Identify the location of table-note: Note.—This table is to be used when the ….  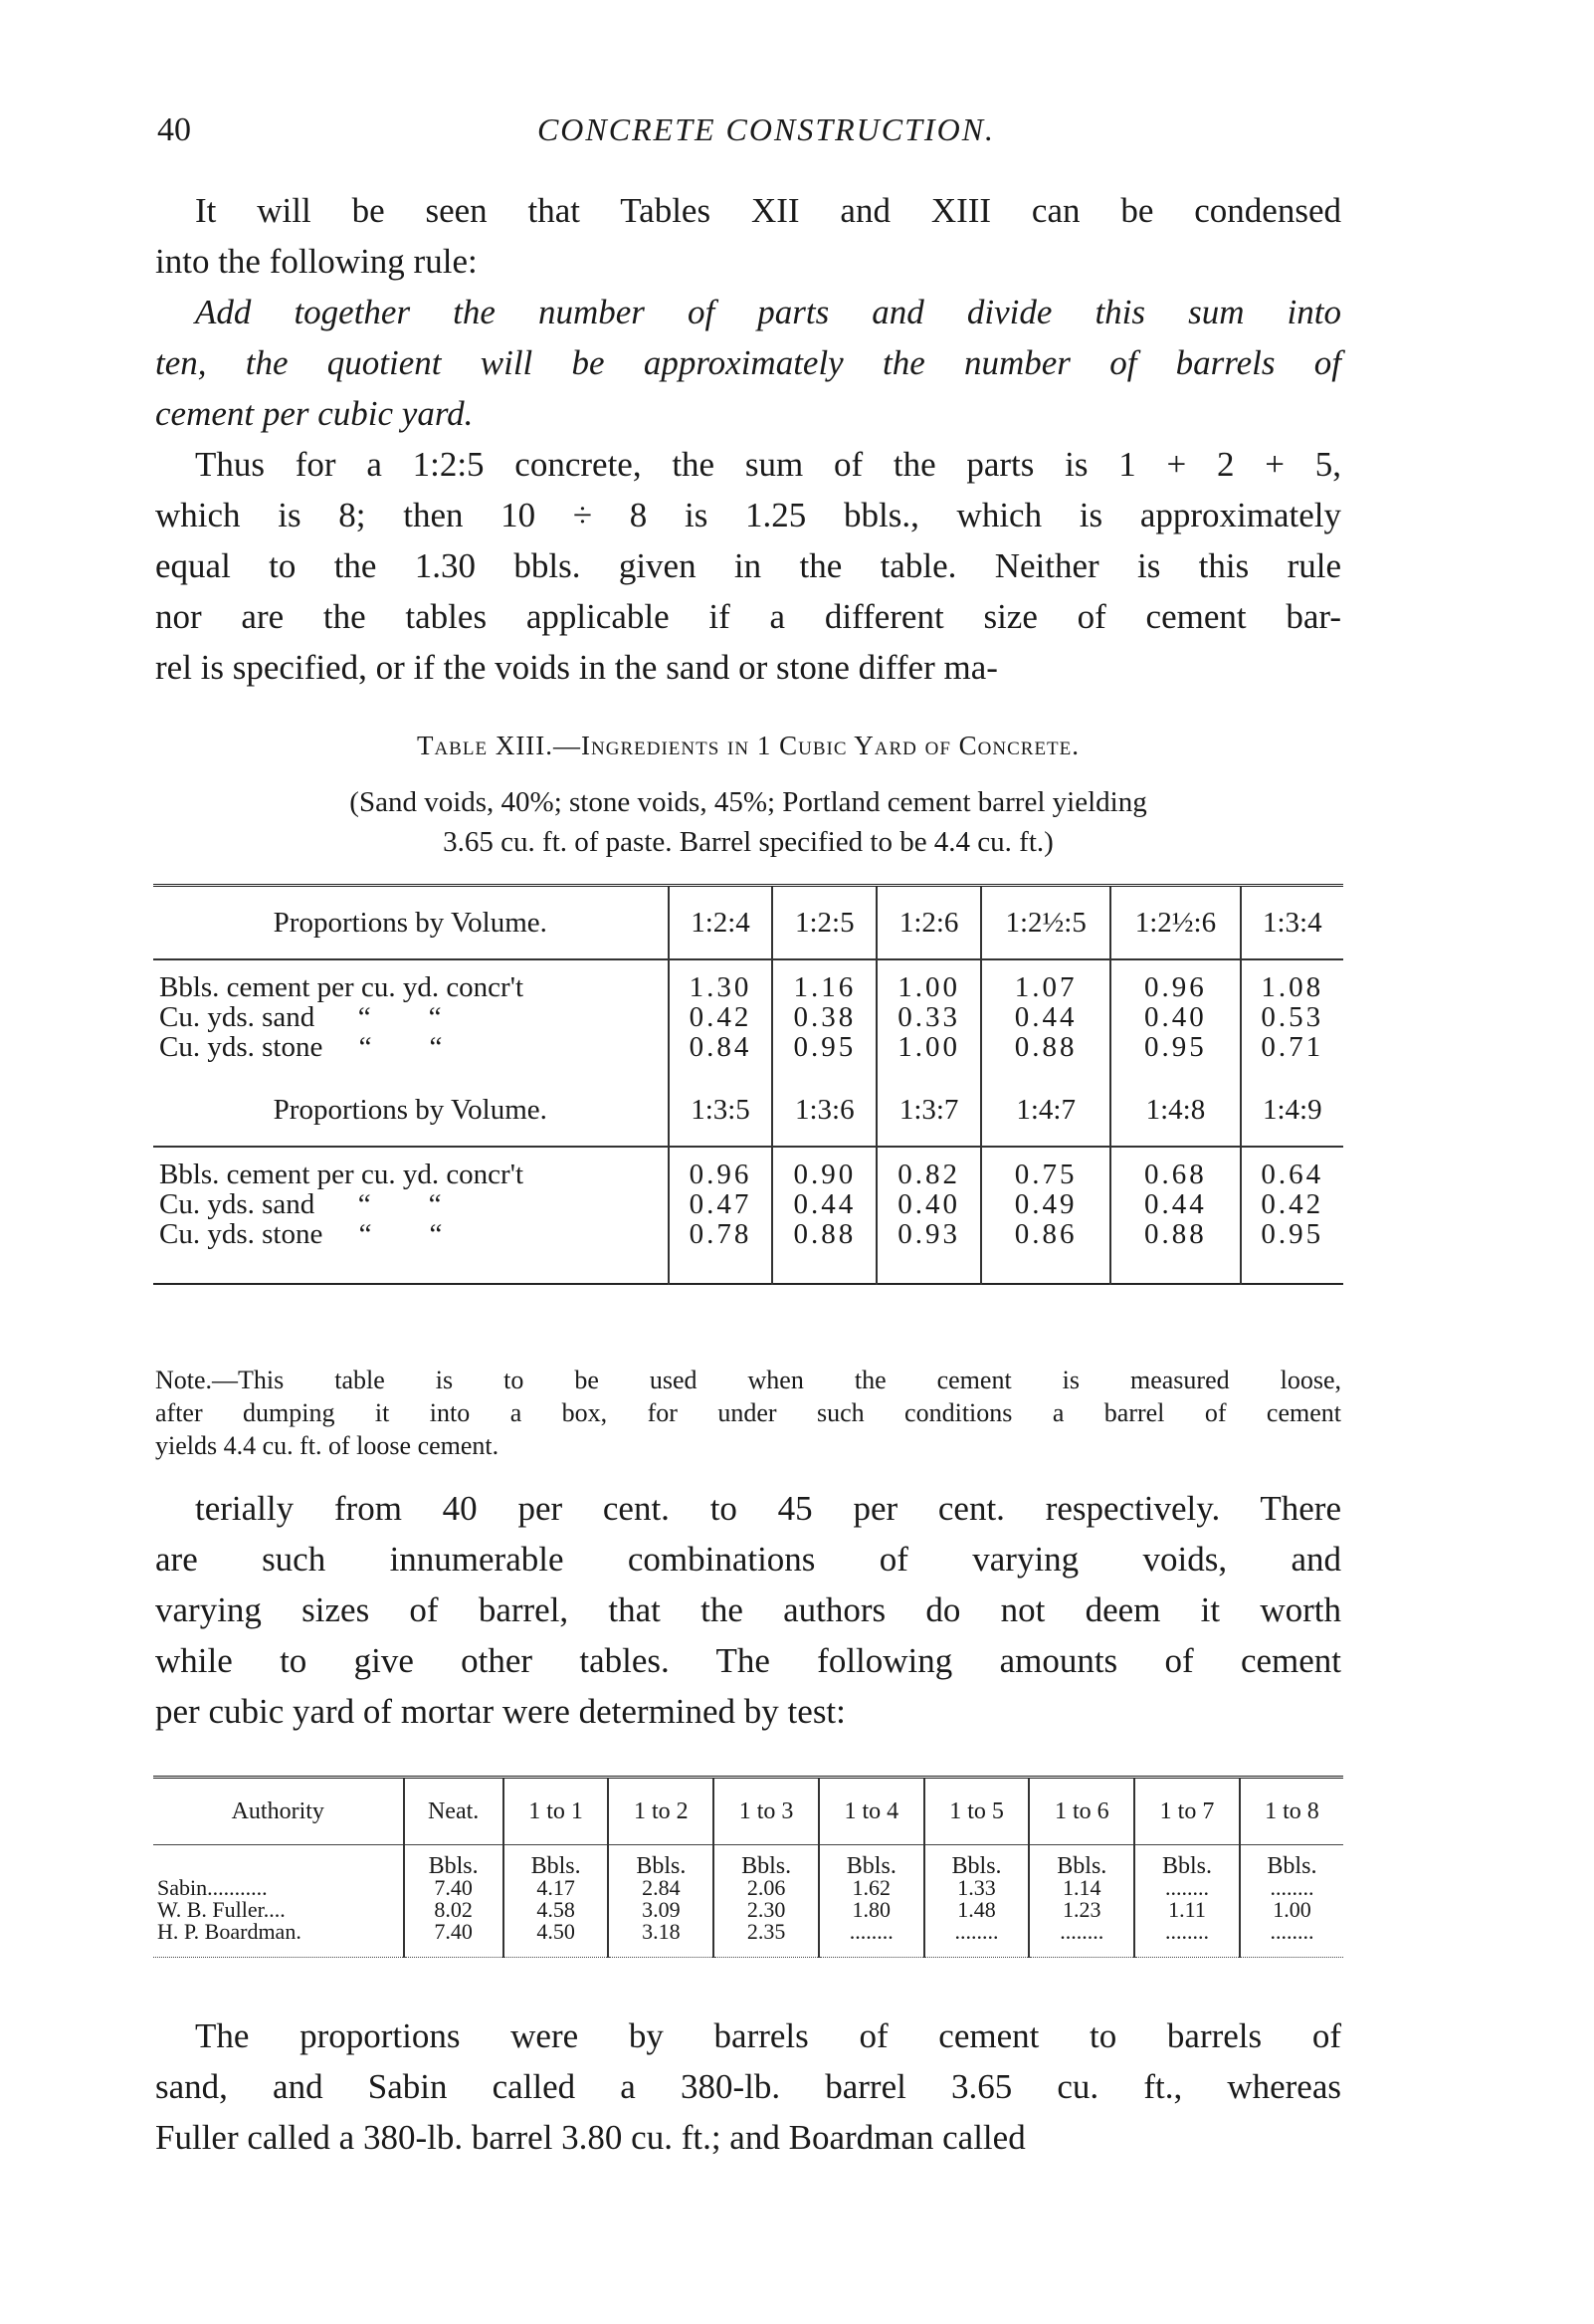
(748, 1413).